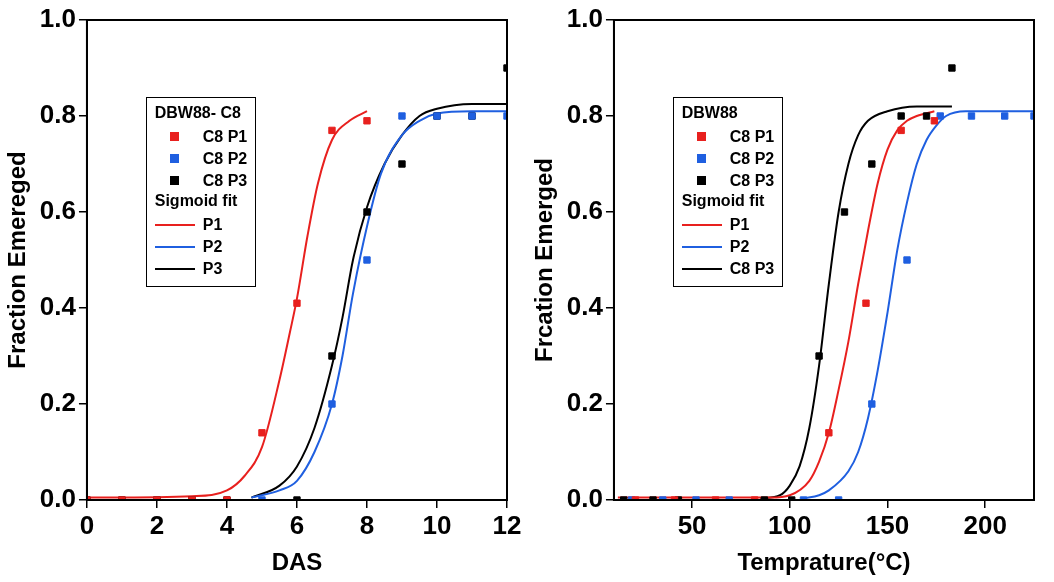  Describe the element at coordinates (198, 113) in the screenshot. I see `legend-title: DBW88- C8` at that location.